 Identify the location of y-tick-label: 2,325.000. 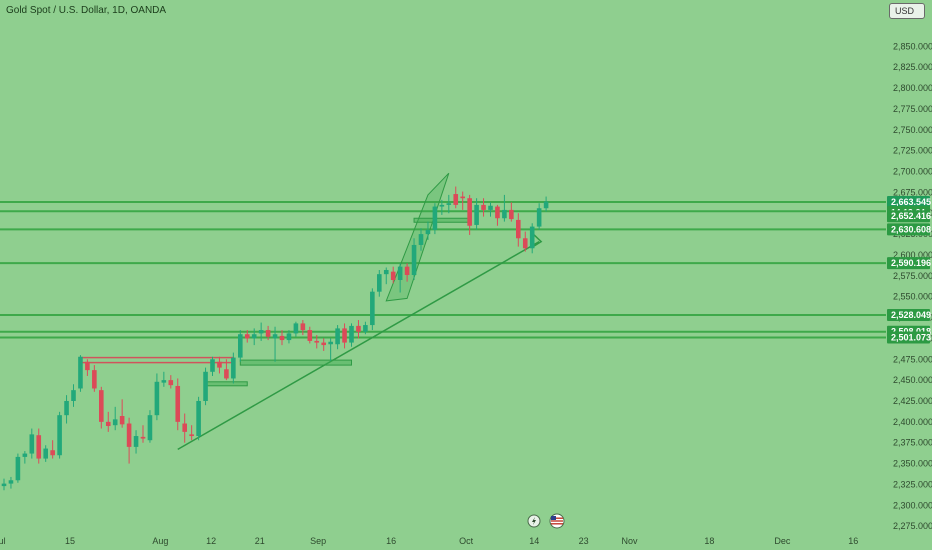
(912, 484).